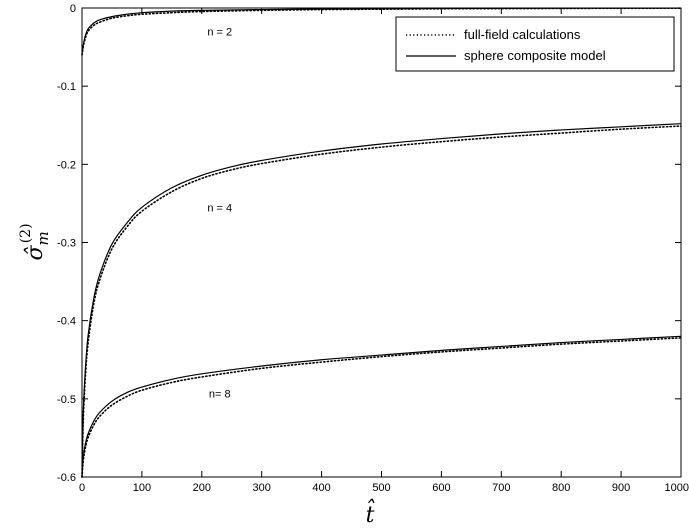 The width and height of the screenshot is (689, 529). Describe the element at coordinates (321, 488) in the screenshot. I see `x-tick-label: 400` at that location.